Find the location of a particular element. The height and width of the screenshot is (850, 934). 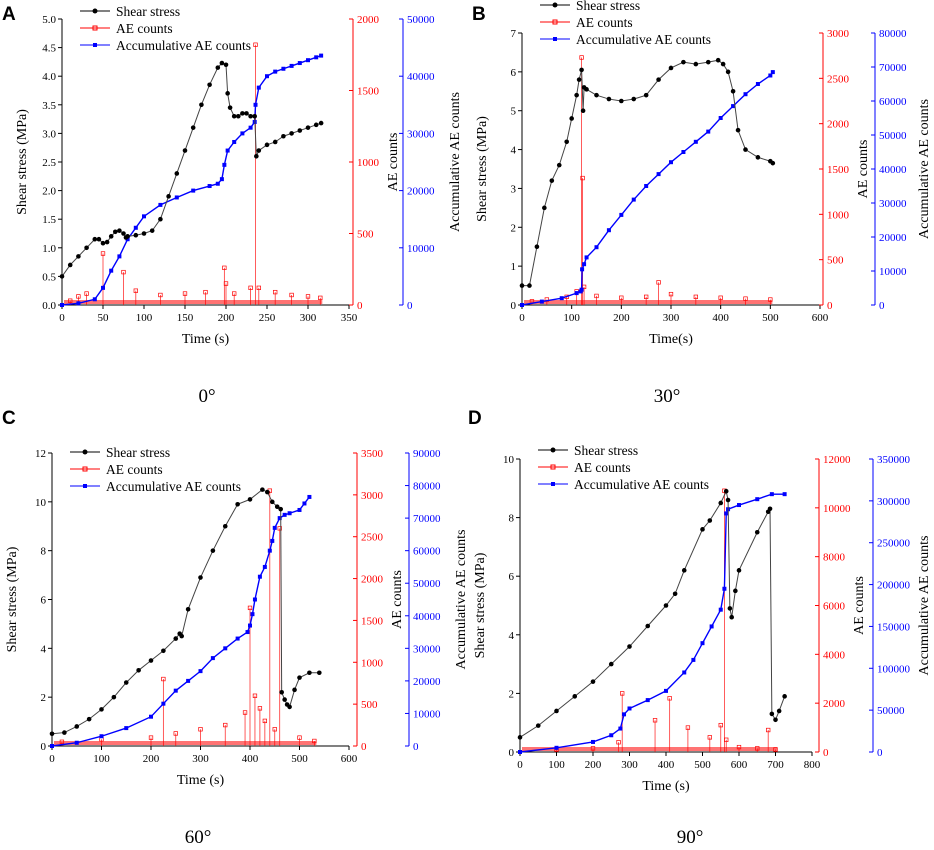

cum-tick-label: 10000 is located at coordinates (421, 249).